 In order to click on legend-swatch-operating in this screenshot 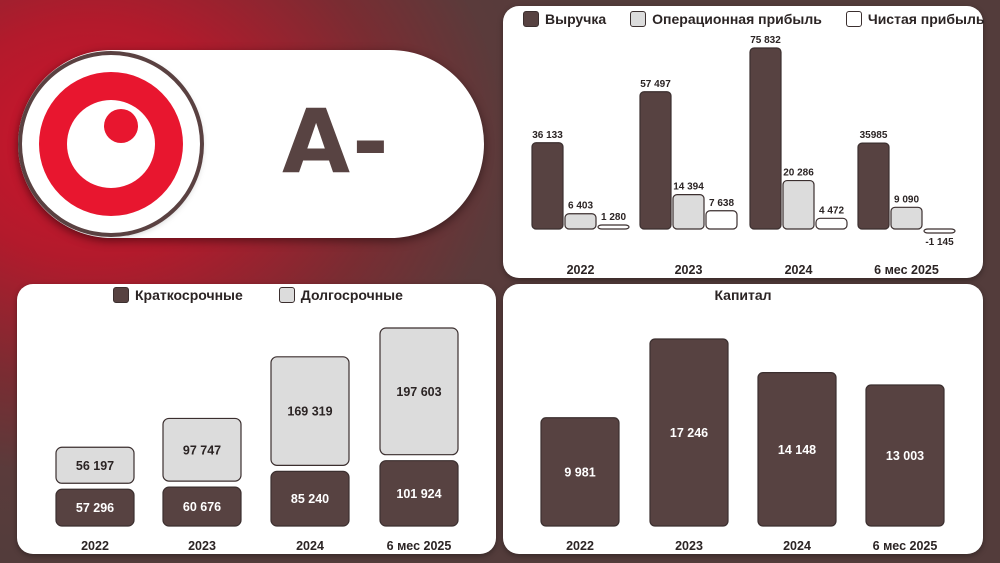, I will do `click(638, 19)`.